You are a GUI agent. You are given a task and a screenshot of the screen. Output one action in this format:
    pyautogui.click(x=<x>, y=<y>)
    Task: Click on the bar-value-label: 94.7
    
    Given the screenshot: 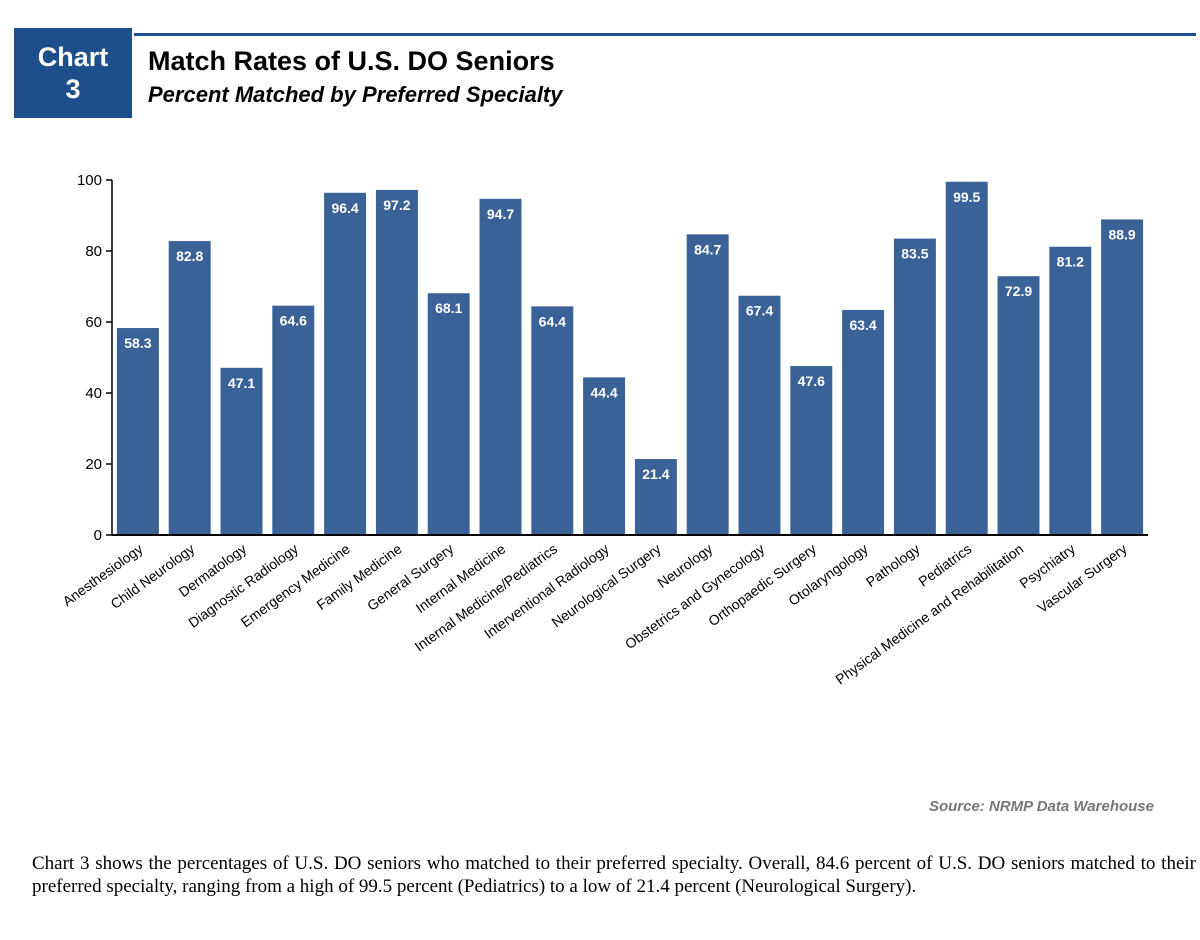 What is the action you would take?
    pyautogui.click(x=500, y=214)
    